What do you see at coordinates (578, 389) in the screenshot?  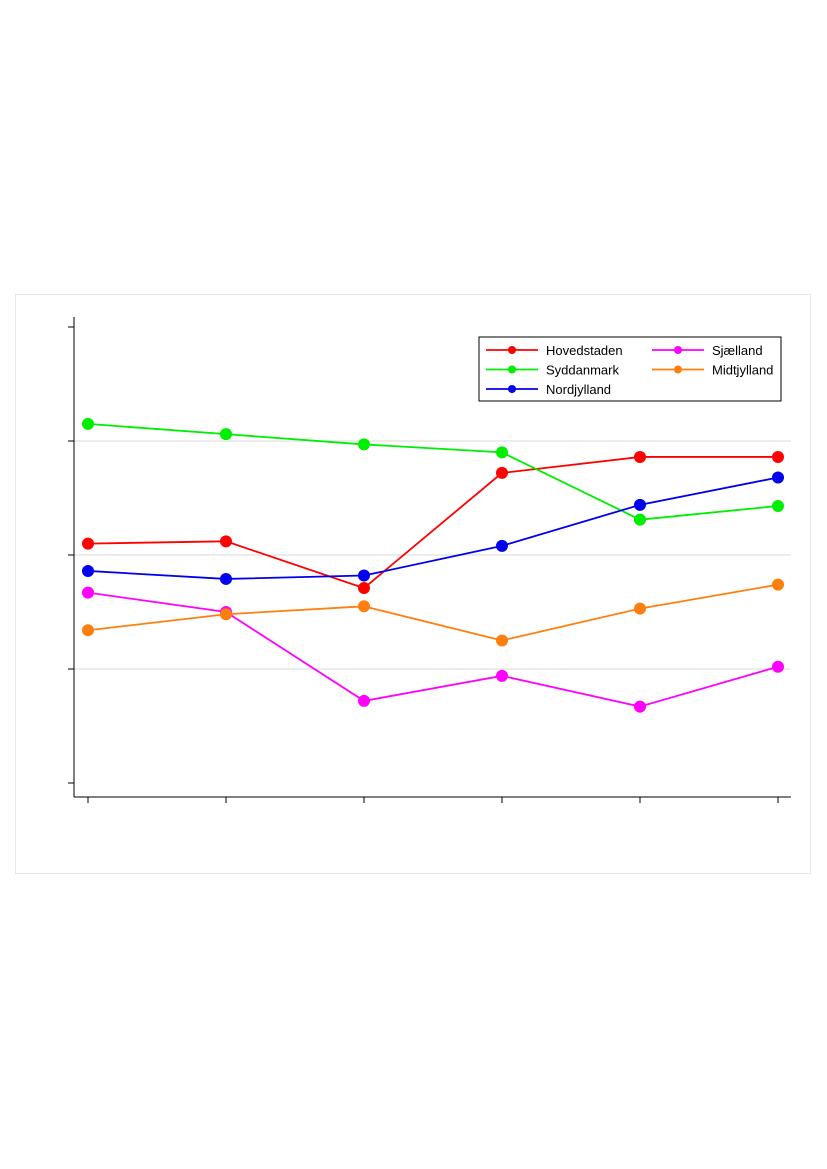 I see `legend-label: Nordjylland` at bounding box center [578, 389].